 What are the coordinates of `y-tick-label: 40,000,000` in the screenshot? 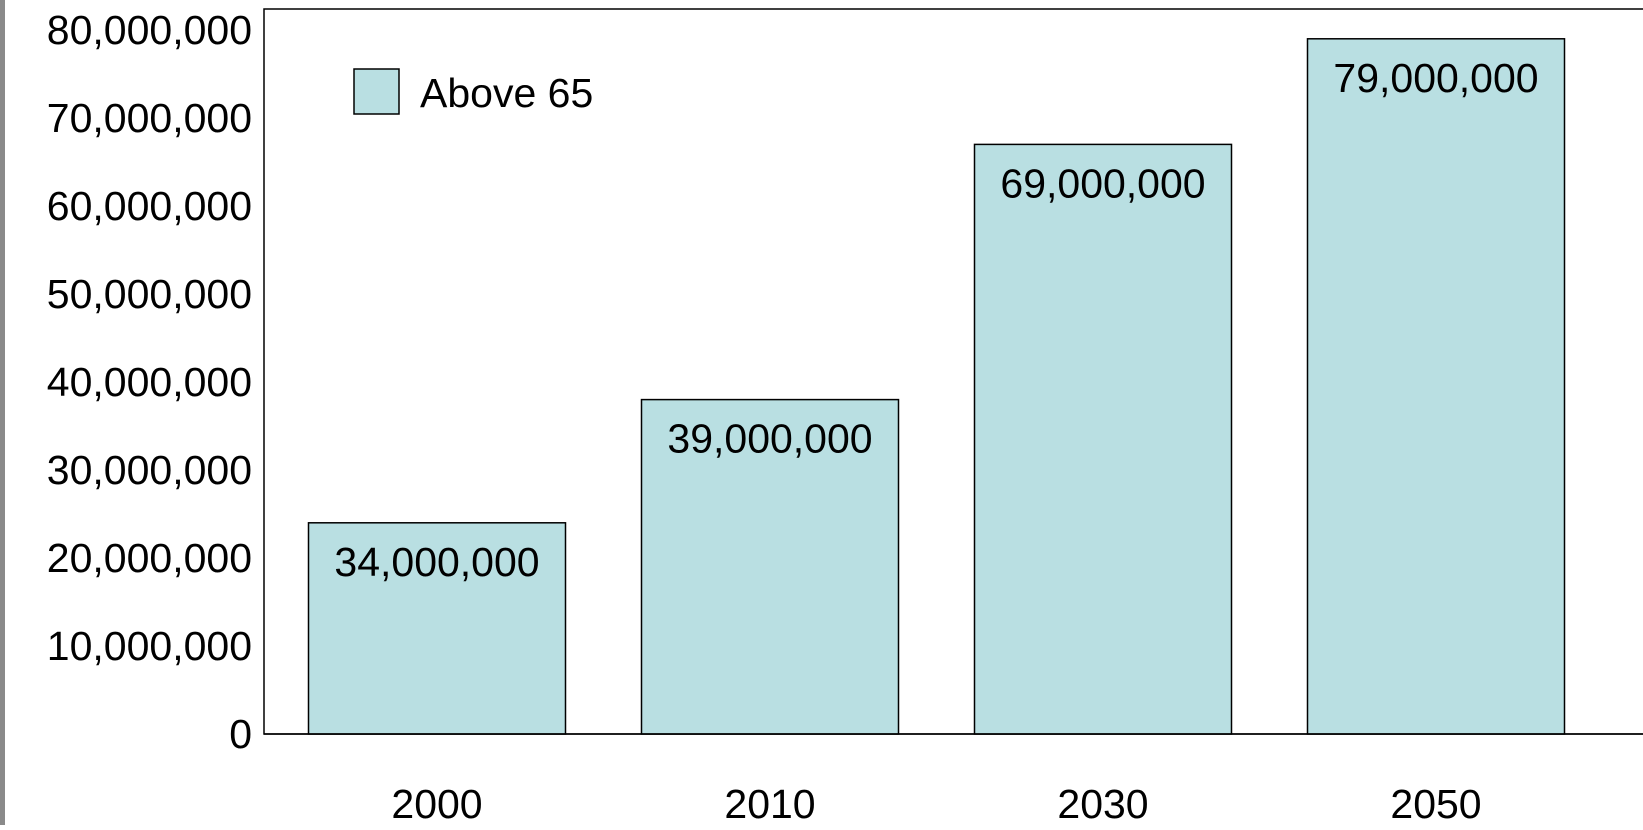 It's located at (149, 382).